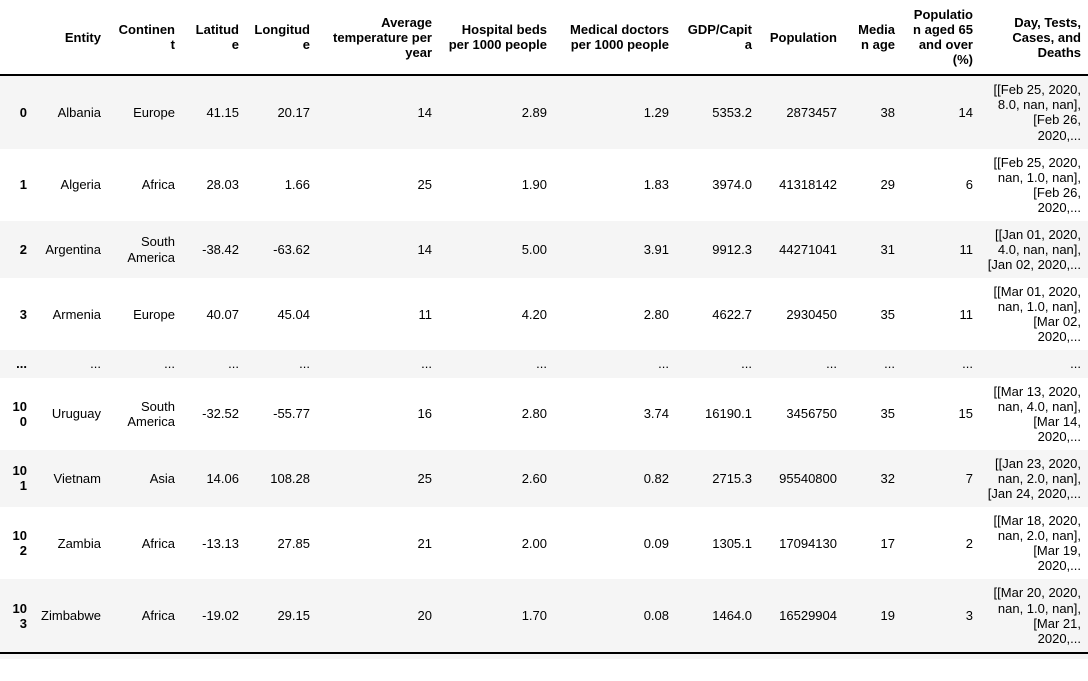 The width and height of the screenshot is (1088, 681). Describe the element at coordinates (158, 543) in the screenshot. I see `cell: Africa` at that location.